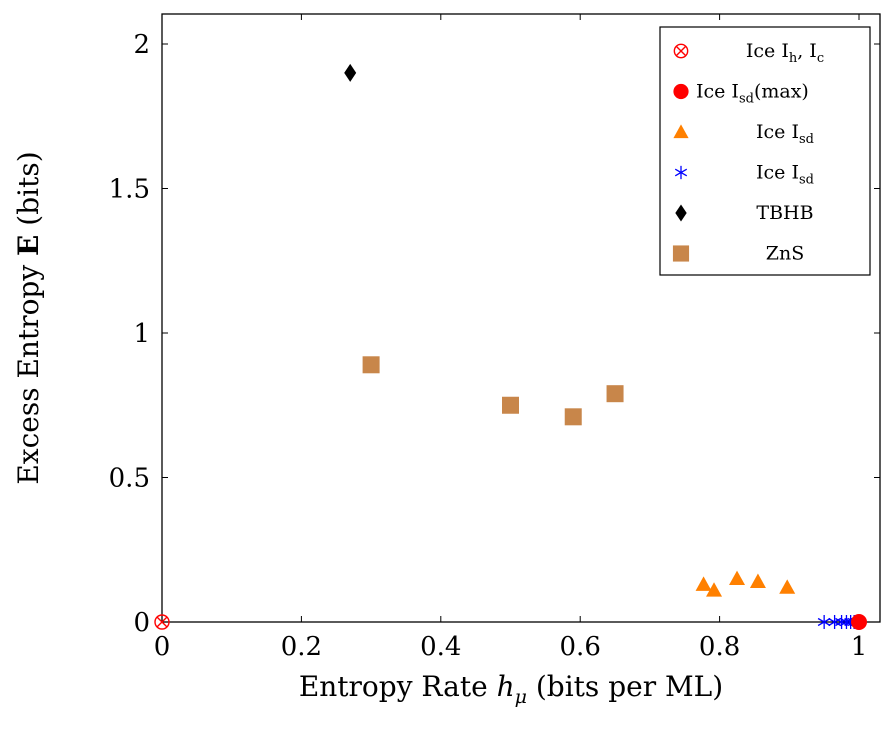  Describe the element at coordinates (141, 623) in the screenshot. I see `y-tick-label: 0` at that location.